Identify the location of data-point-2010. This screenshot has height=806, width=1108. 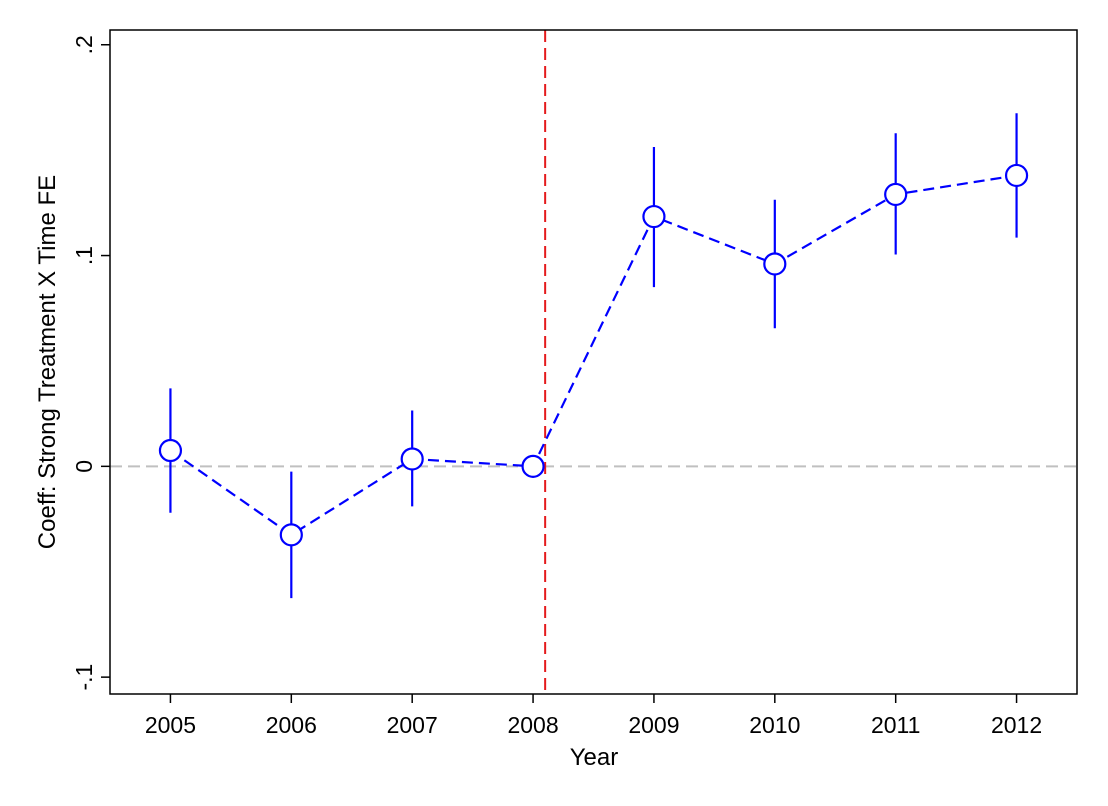
(775, 264).